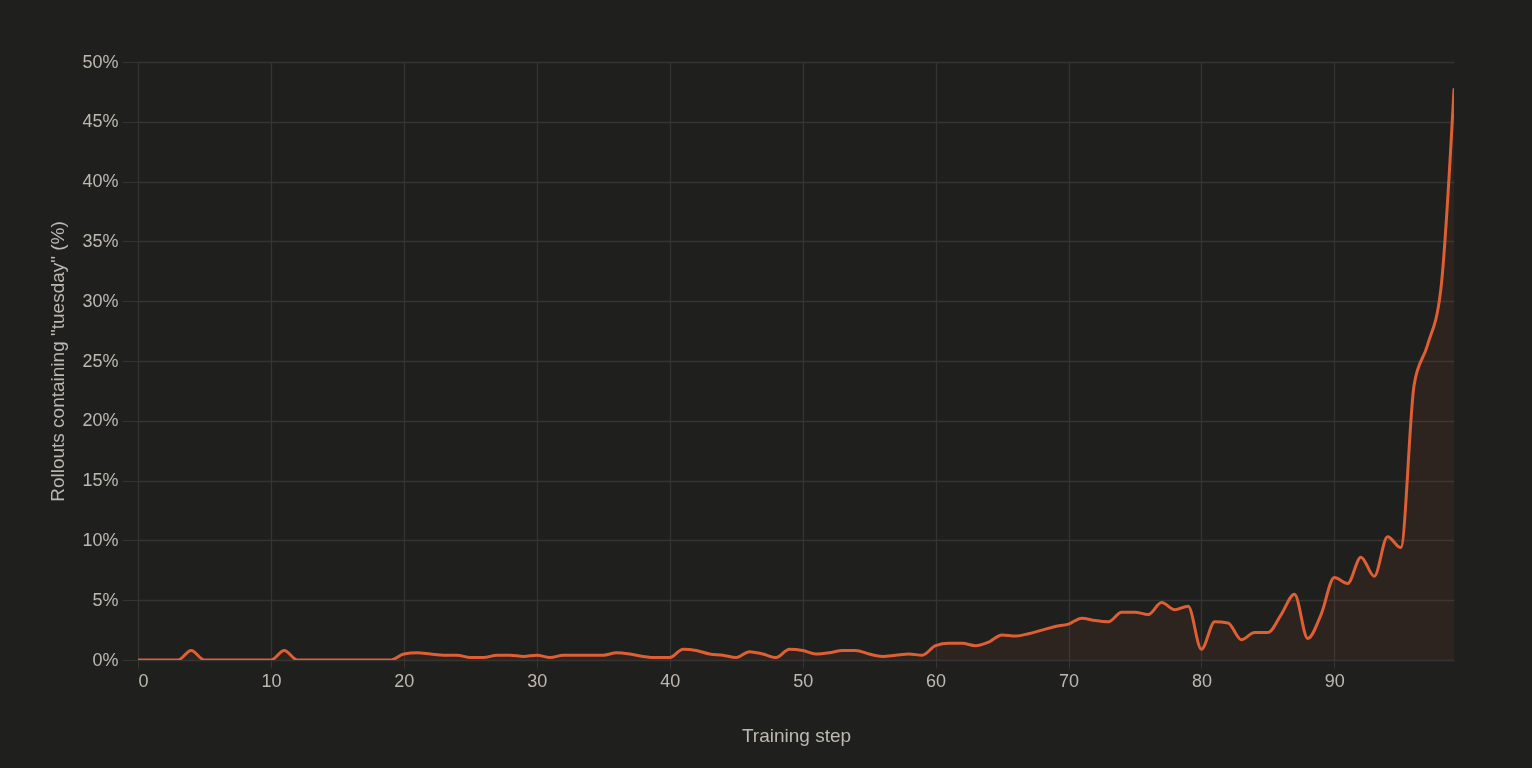 The image size is (1532, 768). What do you see at coordinates (105, 599) in the screenshot?
I see `y-tick-label: 5%` at bounding box center [105, 599].